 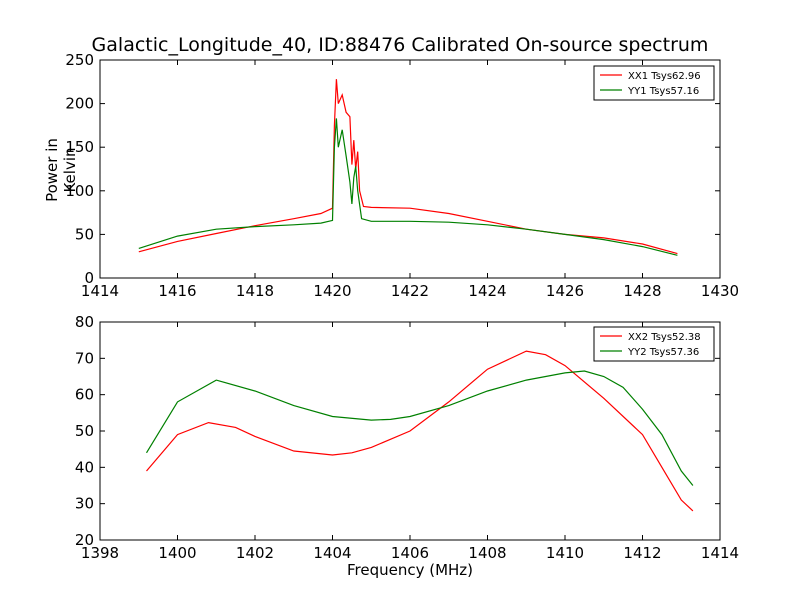 I want to click on x-tick-label: 1398, so click(x=100, y=553).